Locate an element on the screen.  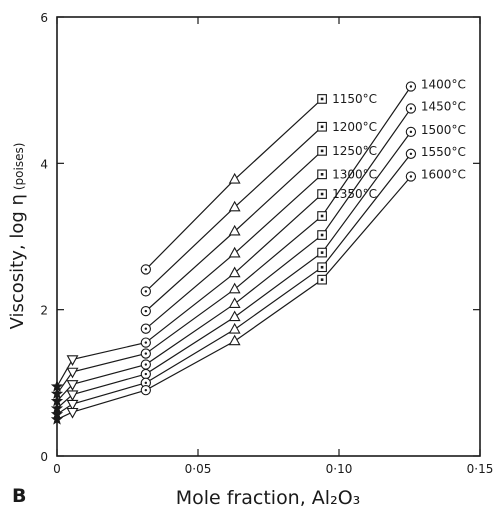
x-tick-label: 0·10 is located at coordinates (339, 469).